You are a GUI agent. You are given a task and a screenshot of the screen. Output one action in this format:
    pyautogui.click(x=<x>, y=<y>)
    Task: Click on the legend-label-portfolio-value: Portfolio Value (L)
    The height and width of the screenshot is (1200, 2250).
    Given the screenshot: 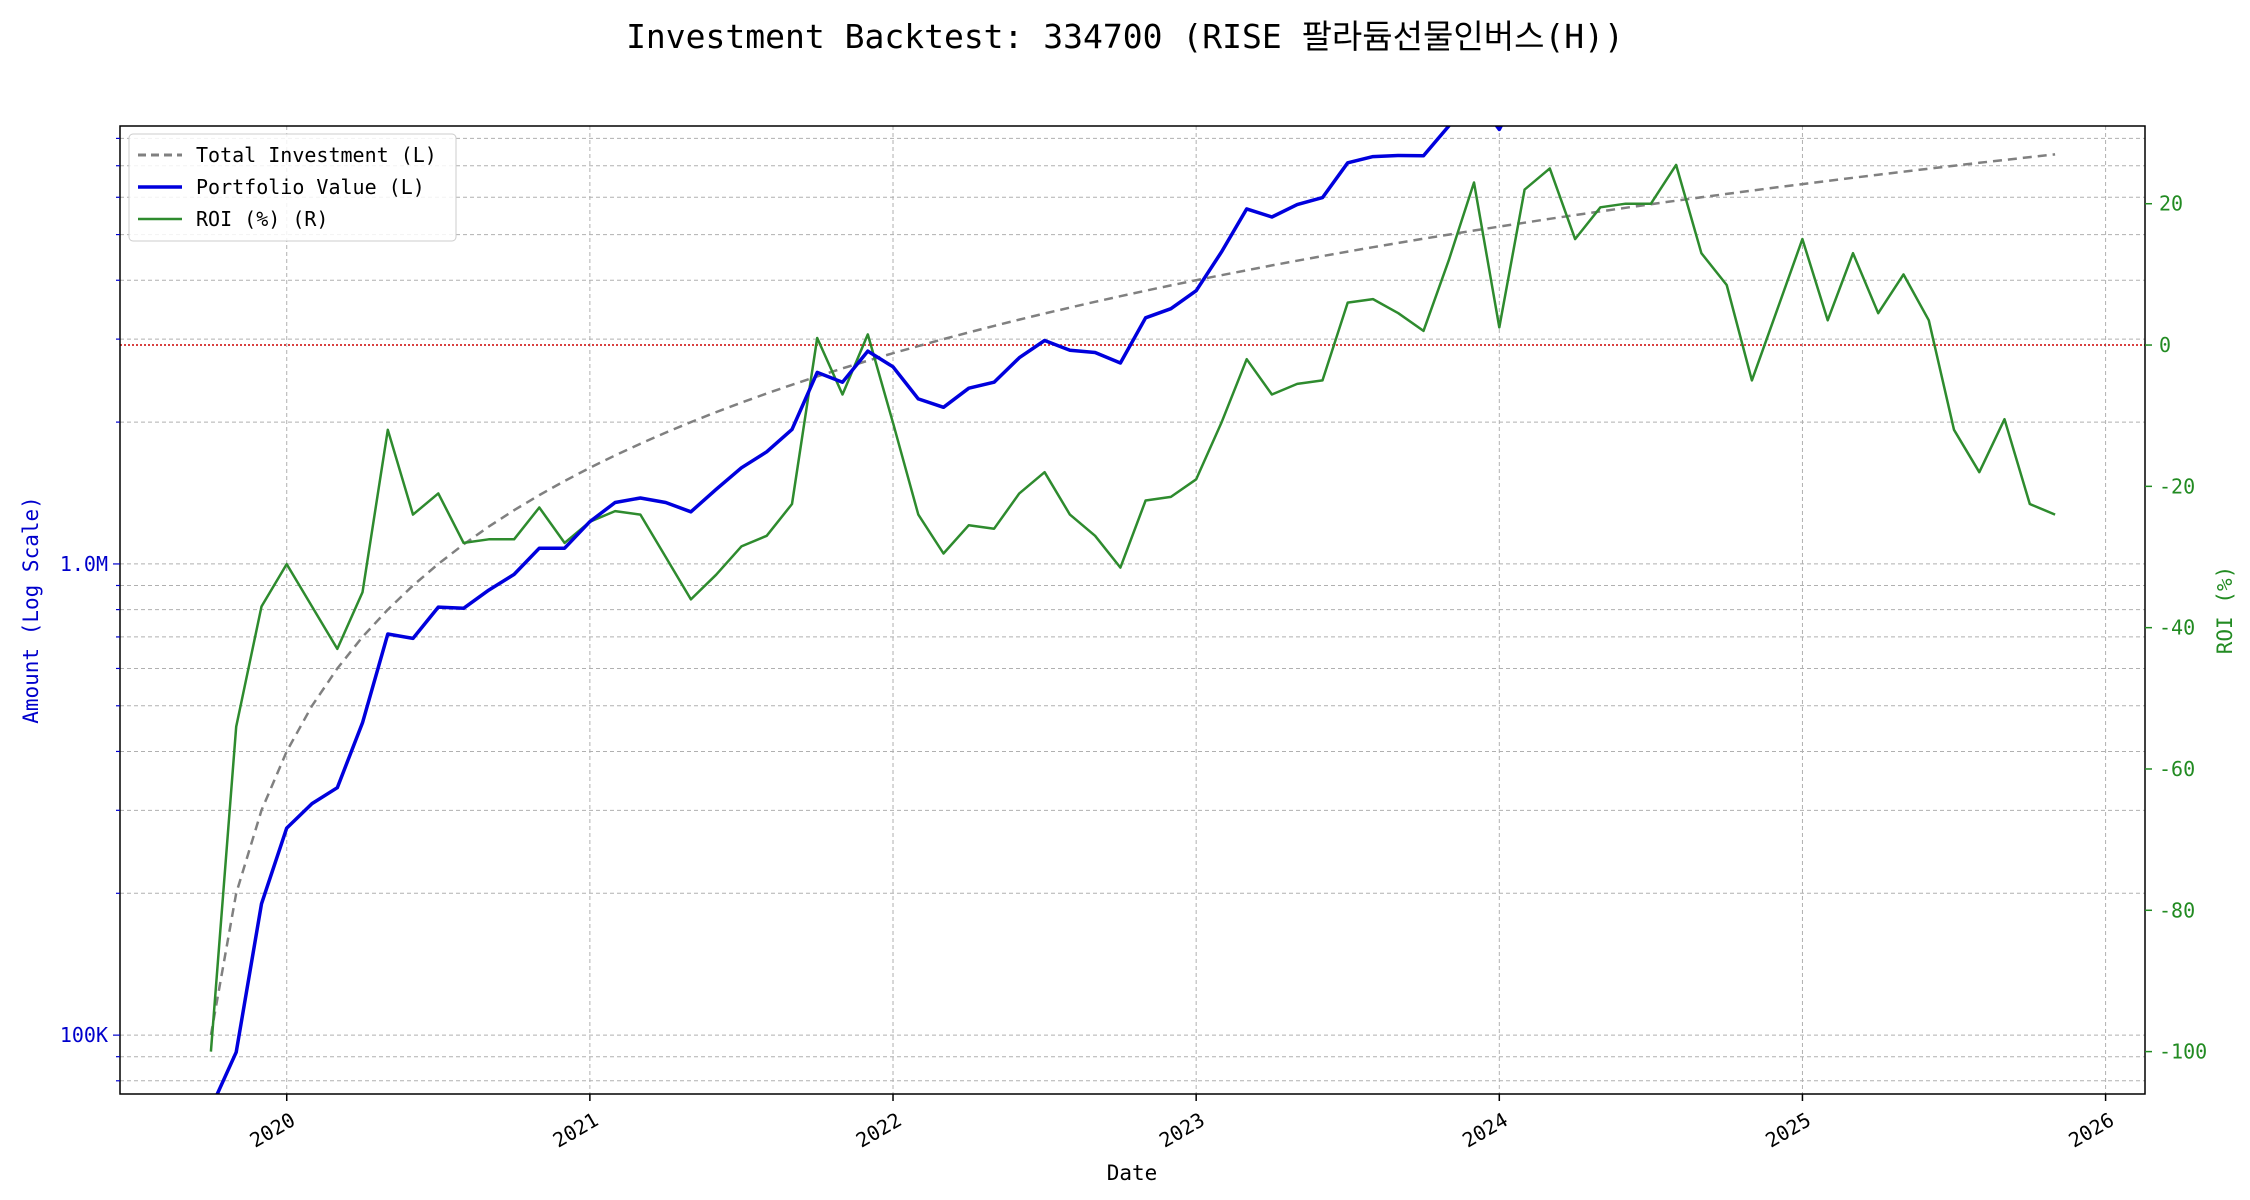 What is the action you would take?
    pyautogui.click(x=310, y=187)
    